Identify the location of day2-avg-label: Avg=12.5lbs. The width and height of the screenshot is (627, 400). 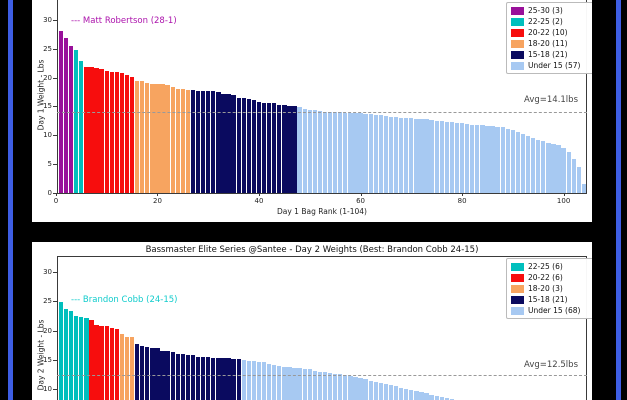
(551, 365).